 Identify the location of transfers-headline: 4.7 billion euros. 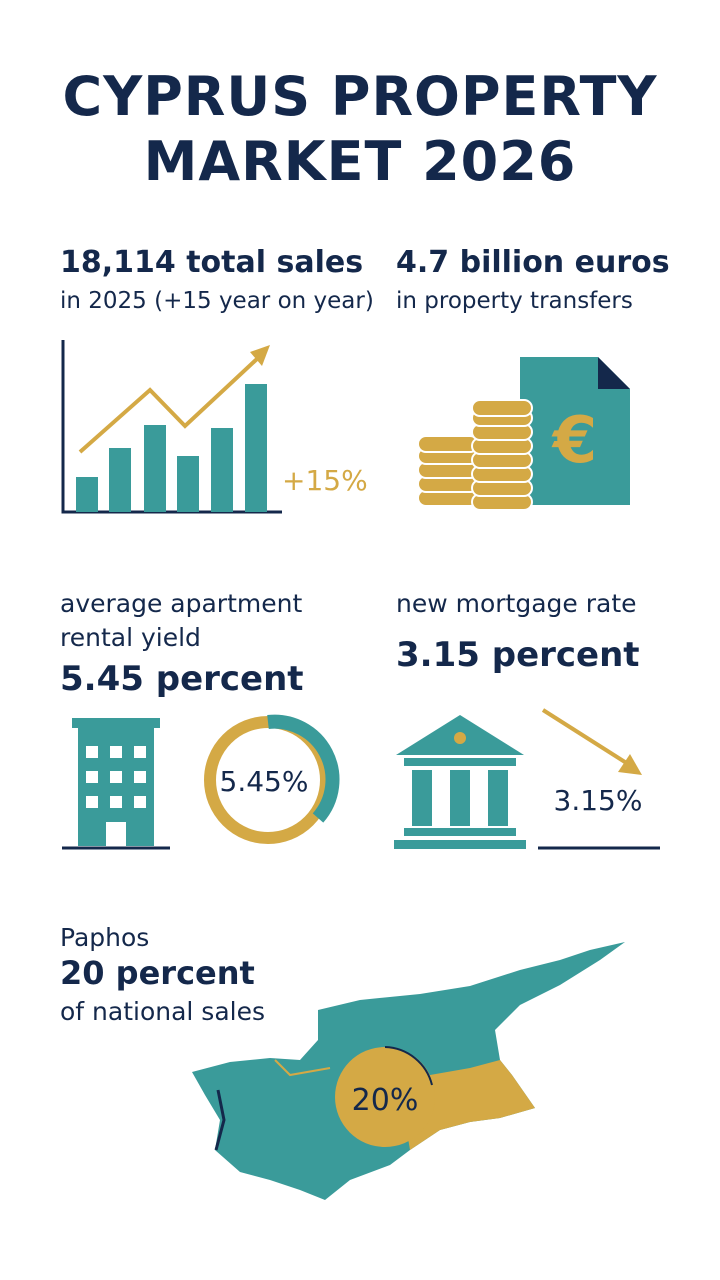
(533, 262).